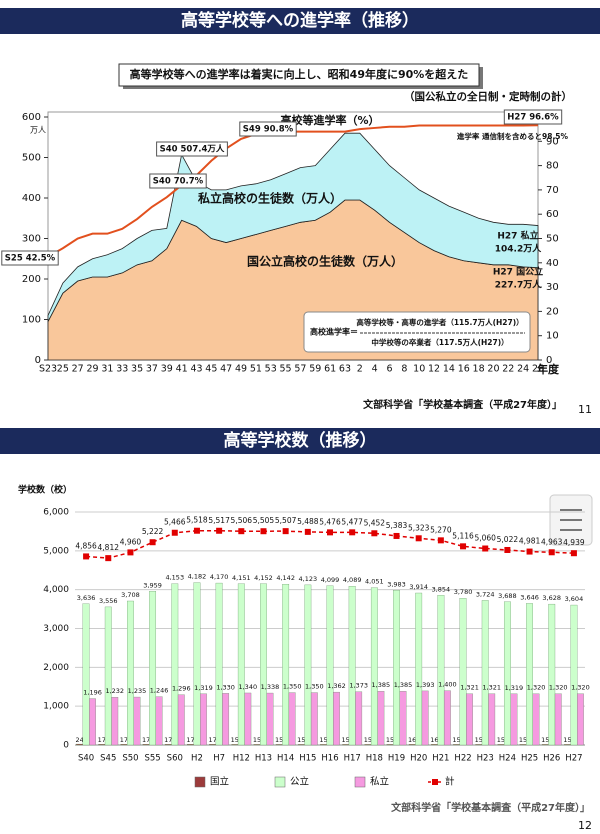 This screenshot has height=834, width=600. I want to click on x-tick-label: 4, so click(375, 369).